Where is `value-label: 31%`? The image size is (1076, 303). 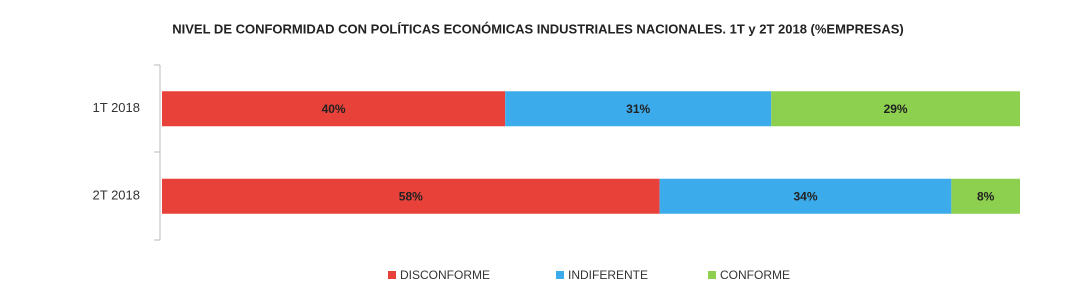 value-label: 31% is located at coordinates (638, 109).